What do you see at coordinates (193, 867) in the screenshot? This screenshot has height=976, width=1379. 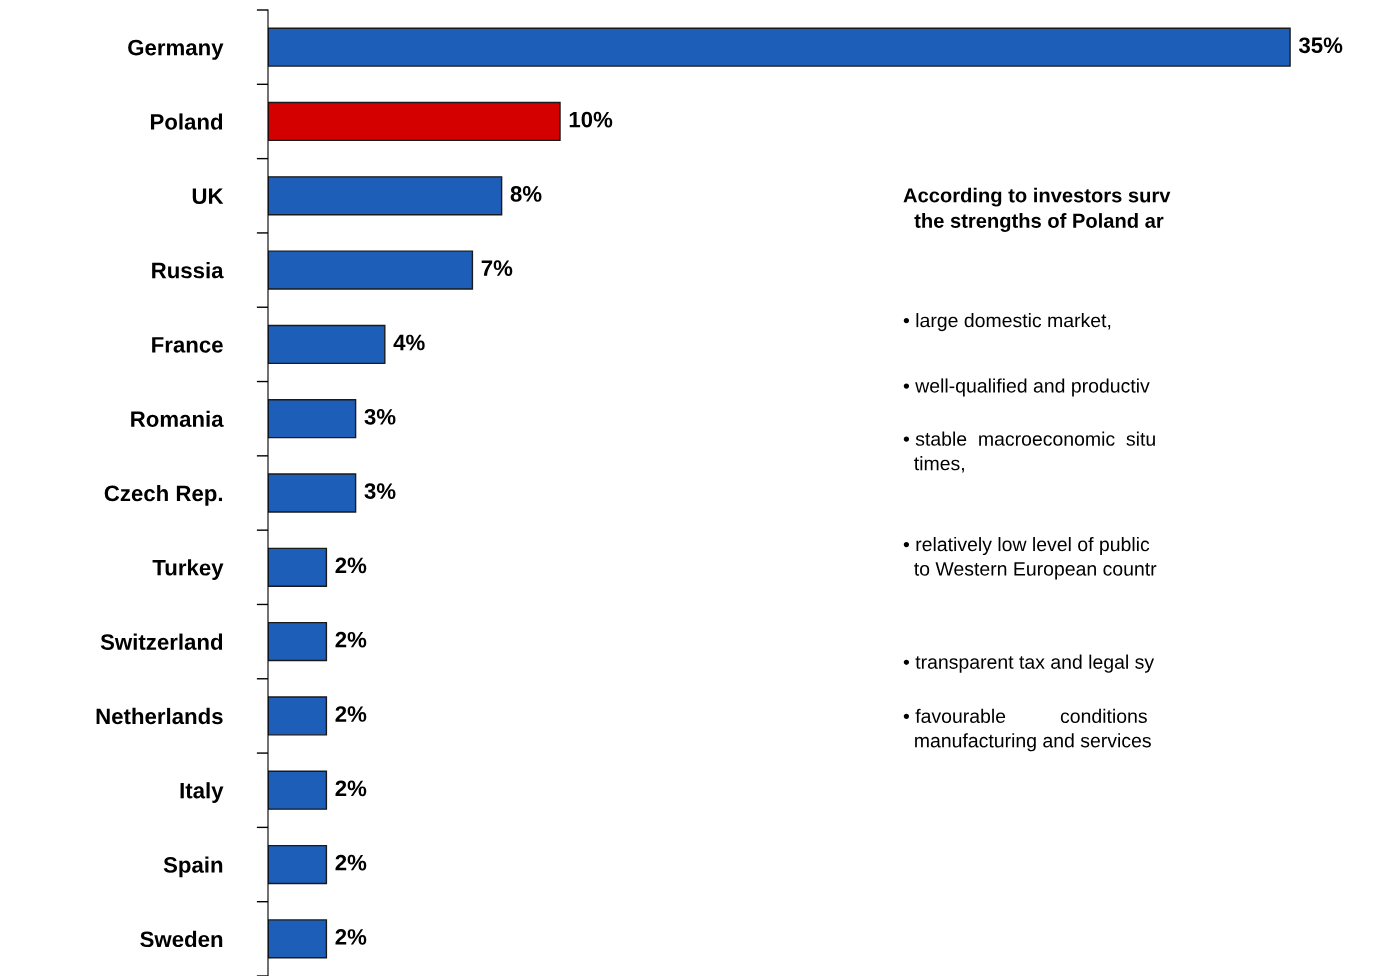 I see `y-tick-label: Spain` at bounding box center [193, 867].